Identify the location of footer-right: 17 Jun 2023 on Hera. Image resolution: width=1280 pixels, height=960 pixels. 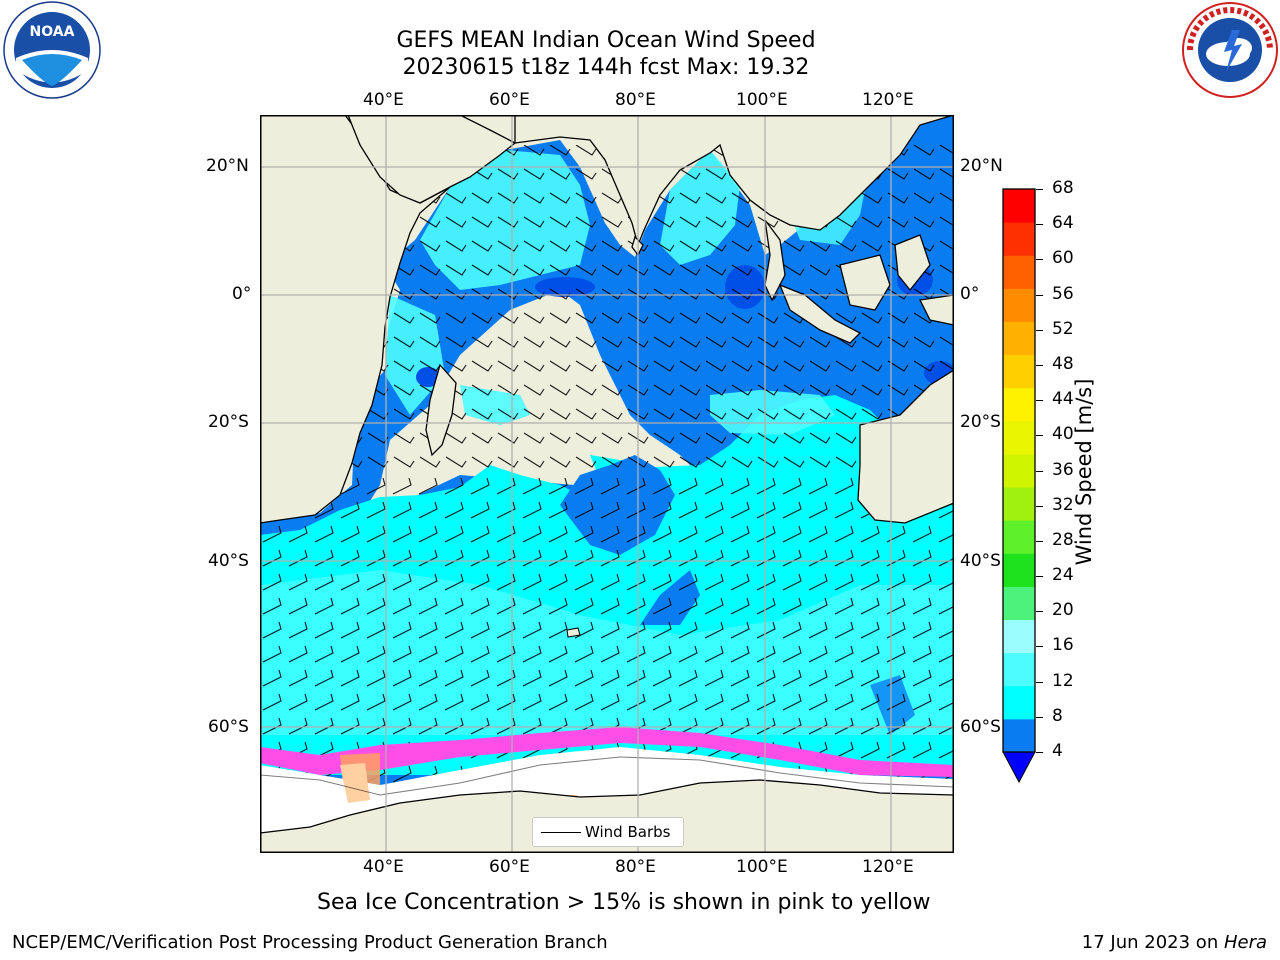
(1174, 942).